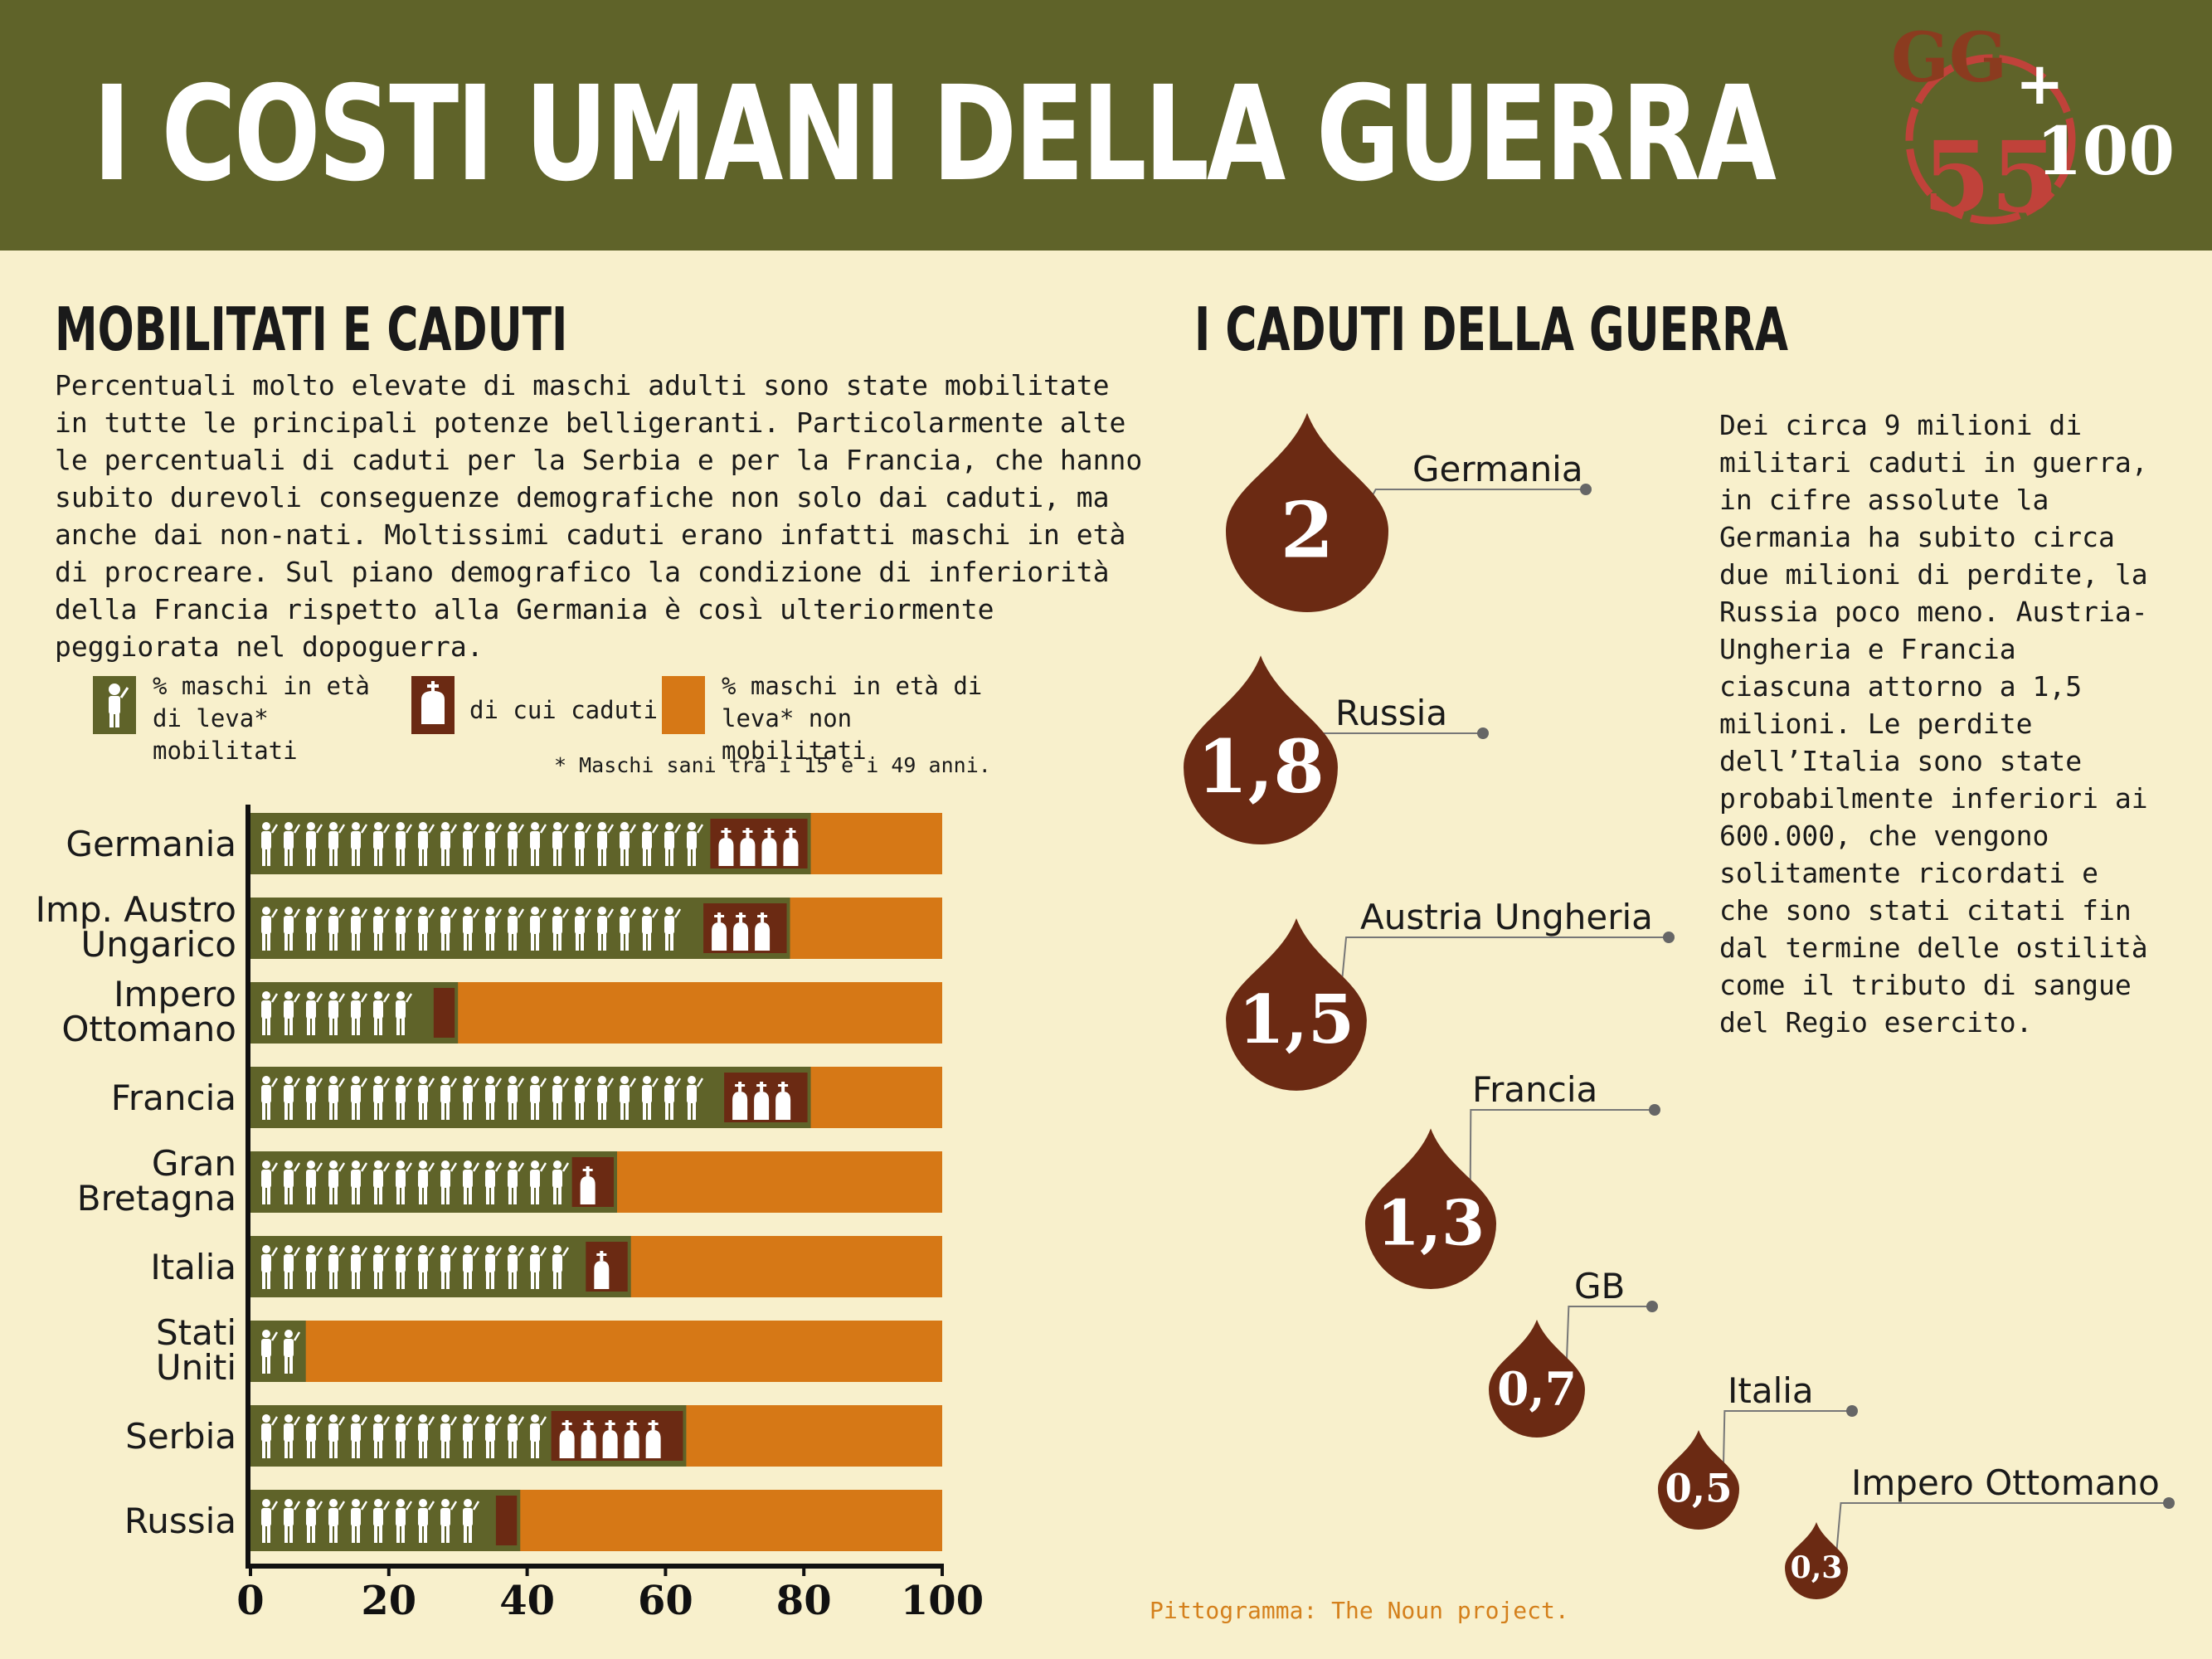 Image resolution: width=2212 pixels, height=1659 pixels. Describe the element at coordinates (151, 844) in the screenshot. I see `category-label: Germania` at that location.